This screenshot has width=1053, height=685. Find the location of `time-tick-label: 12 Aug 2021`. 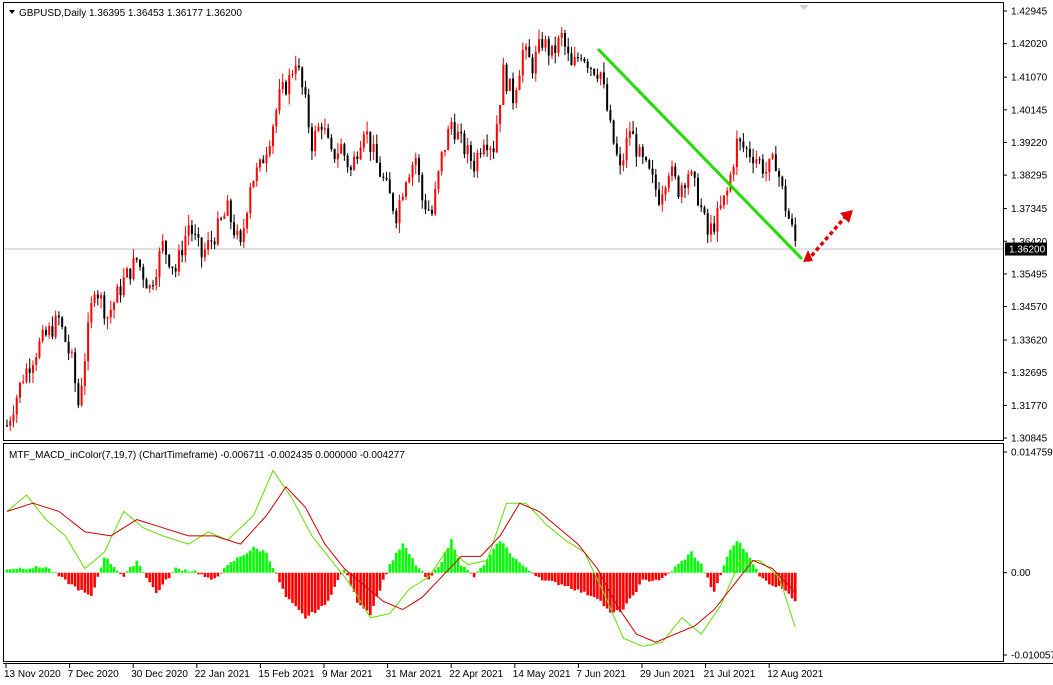

time-tick-label: 12 Aug 2021 is located at coordinates (795, 674).